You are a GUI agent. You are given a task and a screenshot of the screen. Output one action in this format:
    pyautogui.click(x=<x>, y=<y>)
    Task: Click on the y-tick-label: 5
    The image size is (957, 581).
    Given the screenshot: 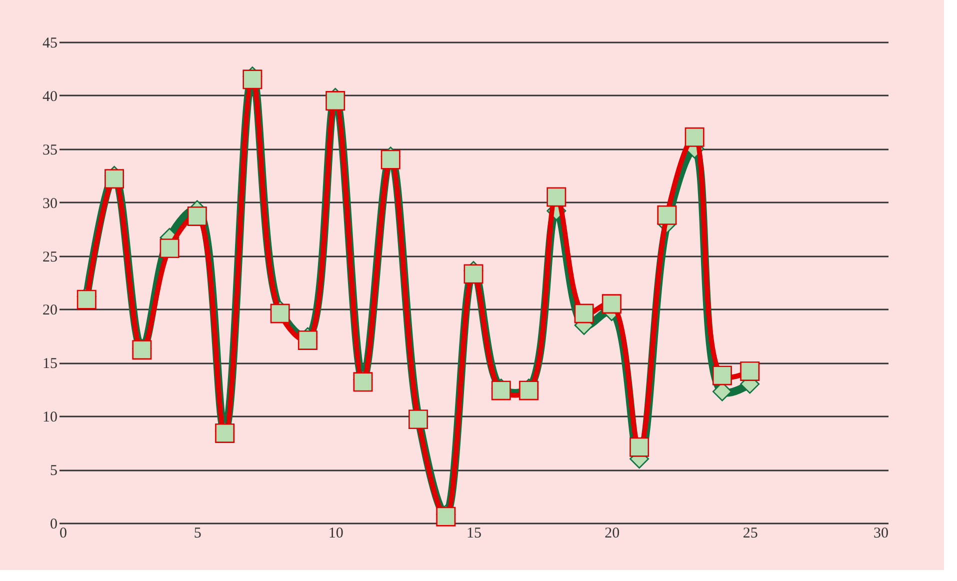 What is the action you would take?
    pyautogui.click(x=54, y=471)
    